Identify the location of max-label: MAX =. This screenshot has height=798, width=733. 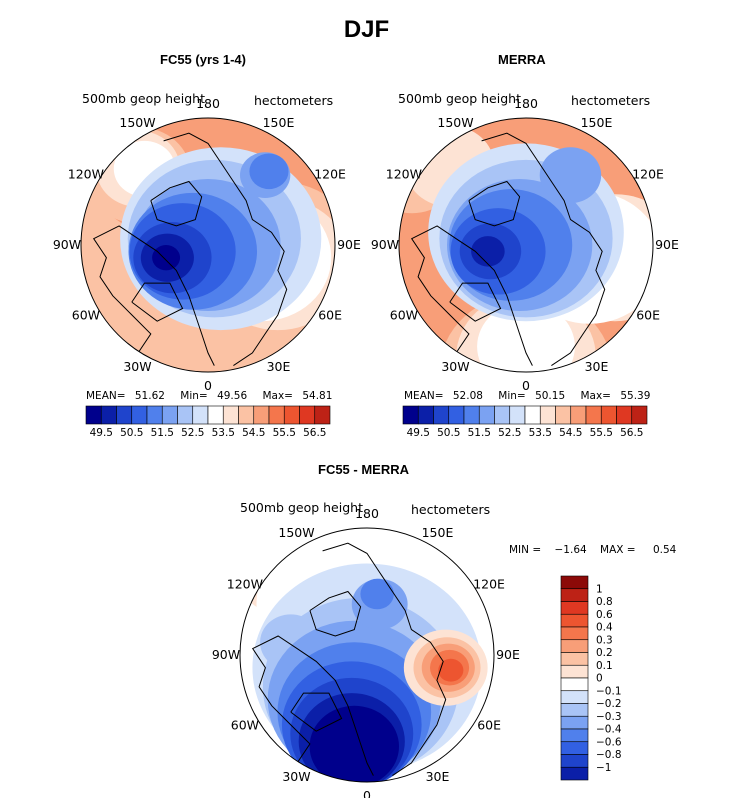
(618, 550).